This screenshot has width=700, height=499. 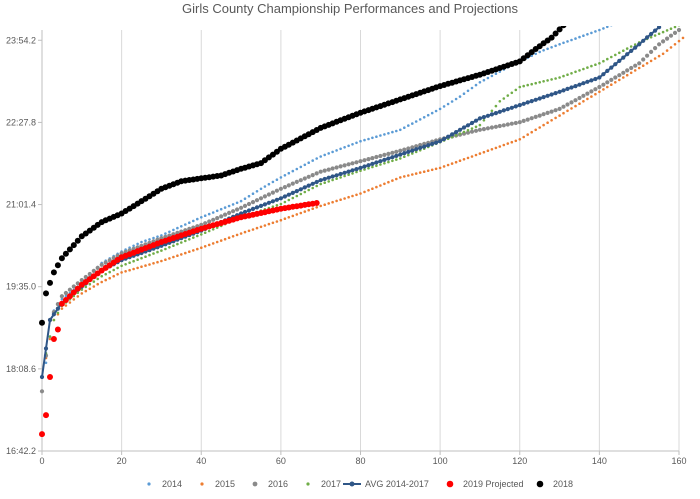 I want to click on legend-item: 2015, so click(x=217, y=484).